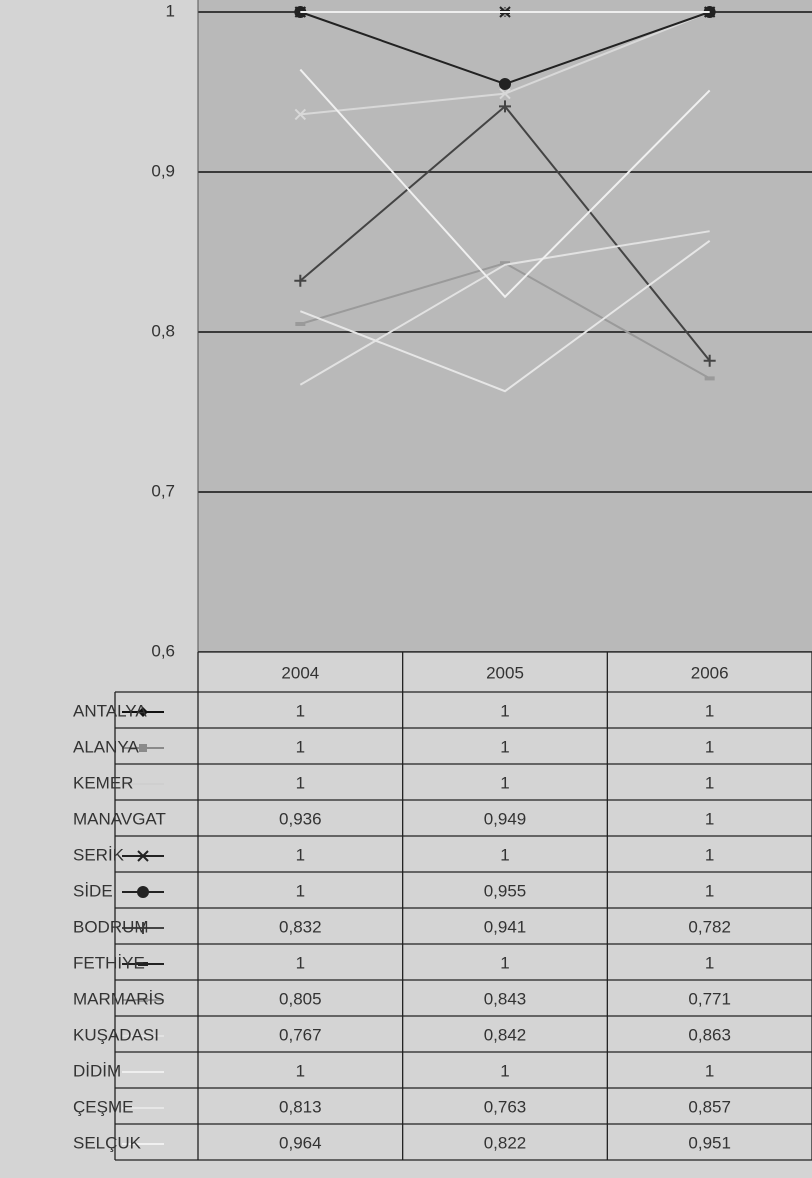 The image size is (812, 1178). I want to click on table-cell: 0,842, so click(505, 1034).